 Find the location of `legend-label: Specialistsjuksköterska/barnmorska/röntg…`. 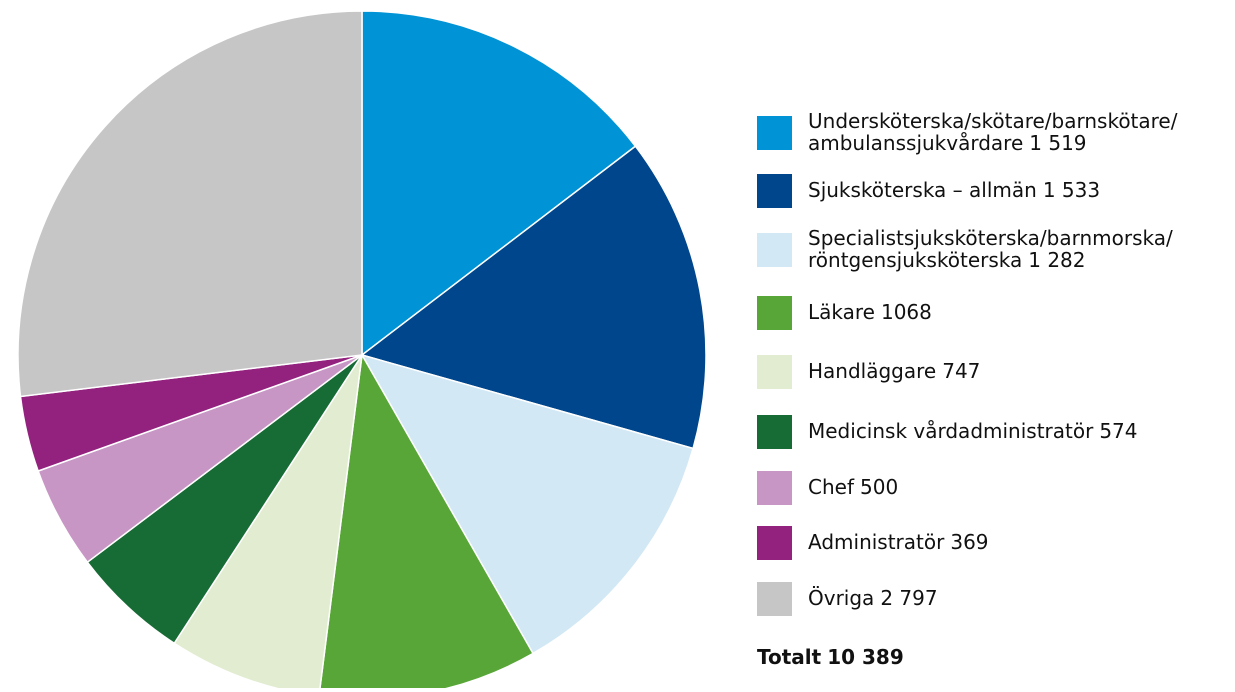

legend-label: Specialistsjuksköterska/barnmorska/röntg… is located at coordinates (990, 249).